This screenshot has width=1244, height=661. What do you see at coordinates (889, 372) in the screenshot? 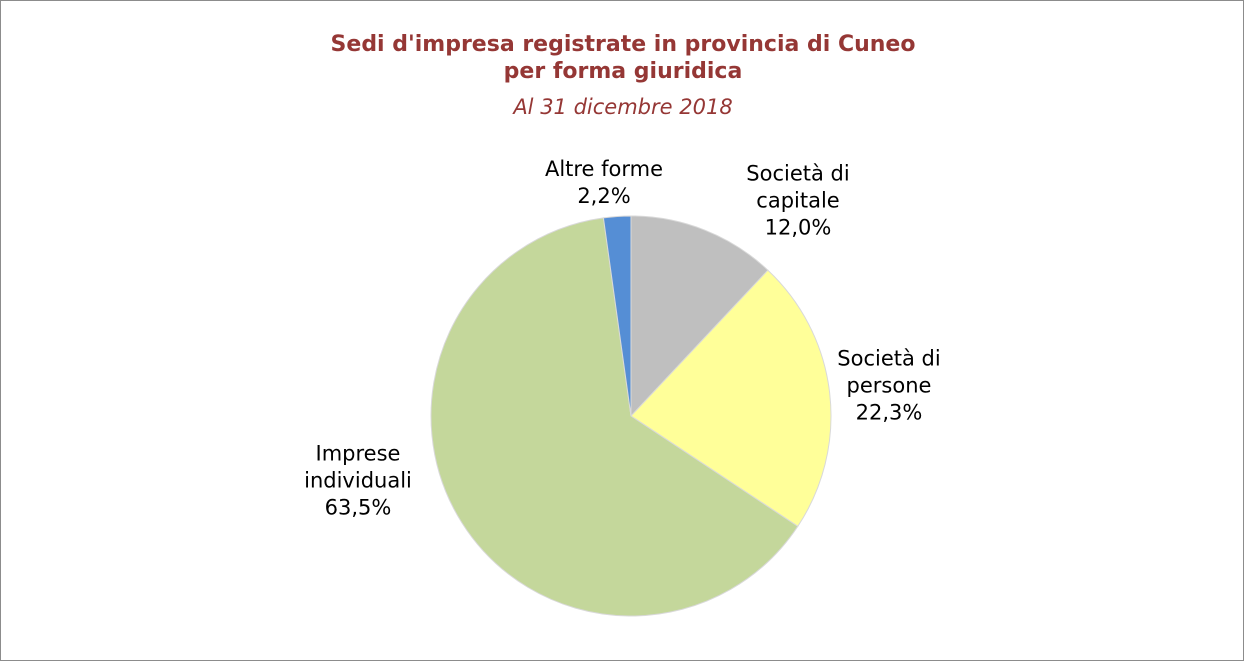
I see `category-label: Società di persone` at bounding box center [889, 372].